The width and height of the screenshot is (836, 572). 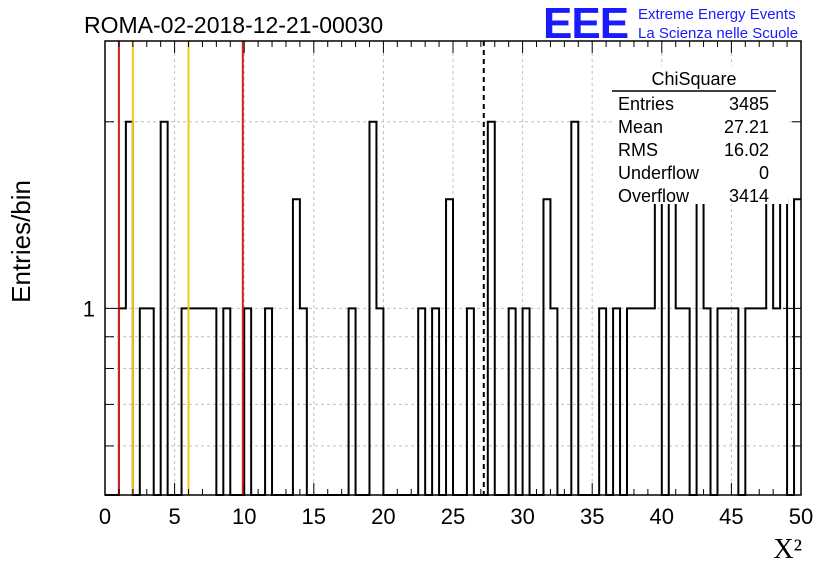 What do you see at coordinates (383, 516) in the screenshot?
I see `x-tick-label: 20` at bounding box center [383, 516].